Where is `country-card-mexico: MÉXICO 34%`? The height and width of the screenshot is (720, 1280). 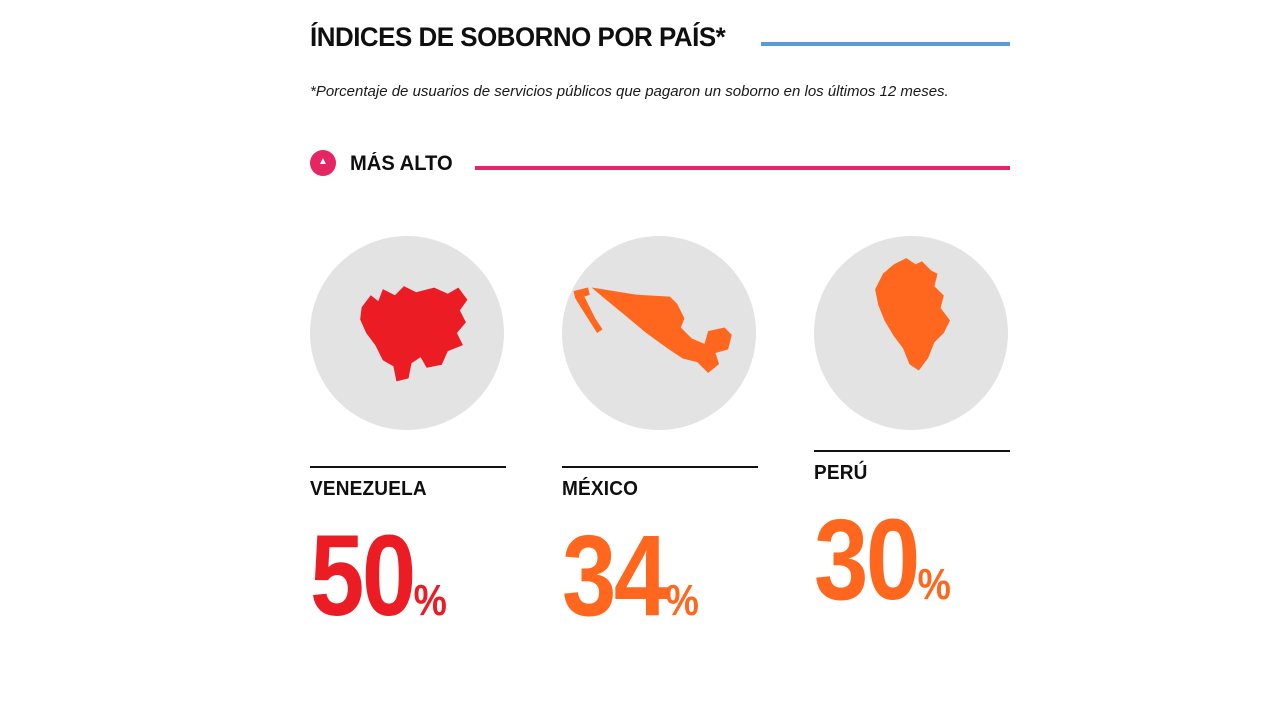
country-card-mexico: MÉXICO 34% is located at coordinates (660, 435).